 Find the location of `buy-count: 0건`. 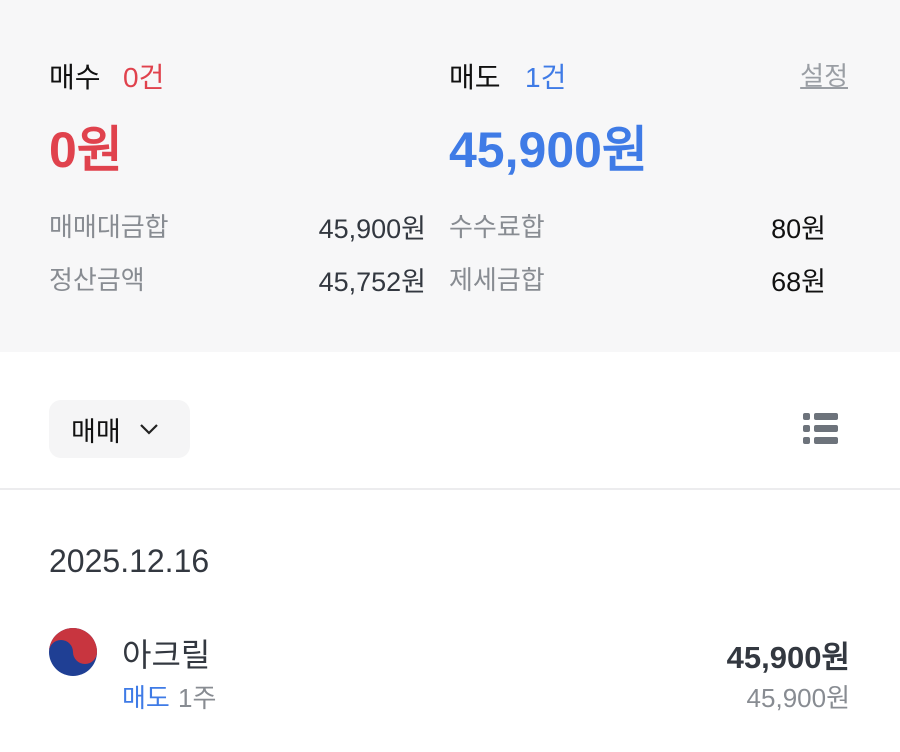

buy-count: 0건 is located at coordinates (144, 77).